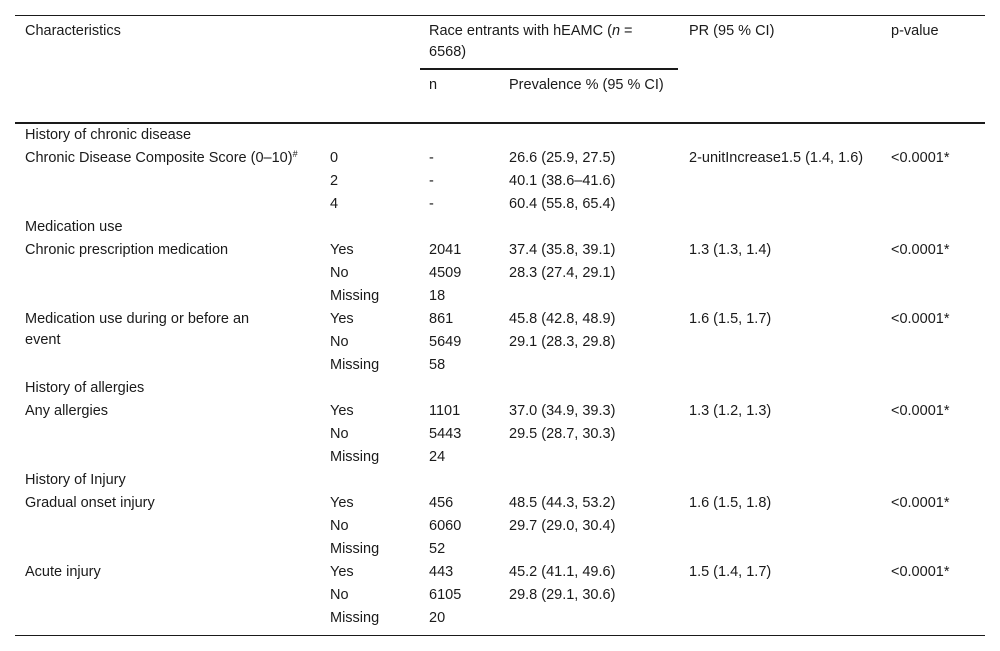  What do you see at coordinates (90, 503) in the screenshot?
I see `row-label: Gradual onset injury` at bounding box center [90, 503].